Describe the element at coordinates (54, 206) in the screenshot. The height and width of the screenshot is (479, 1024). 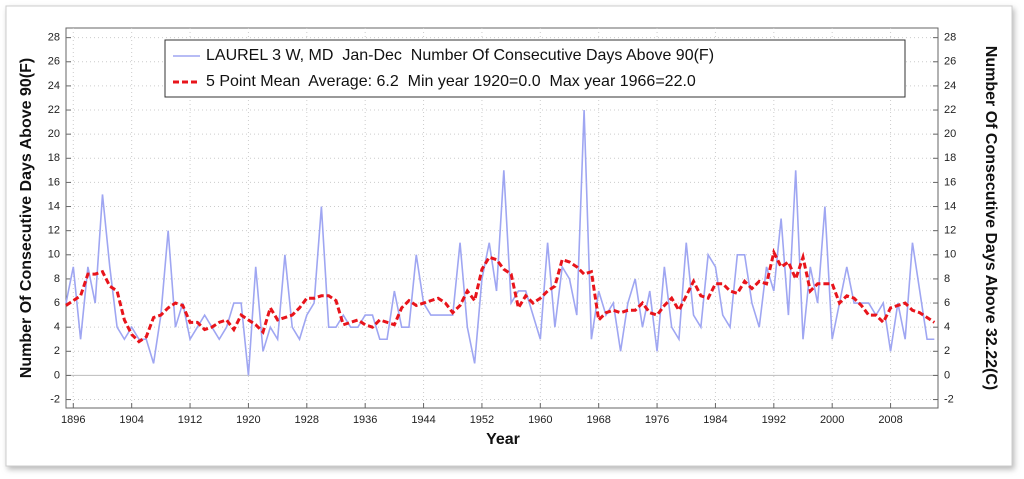
I see `y-tick-label: 14` at that location.